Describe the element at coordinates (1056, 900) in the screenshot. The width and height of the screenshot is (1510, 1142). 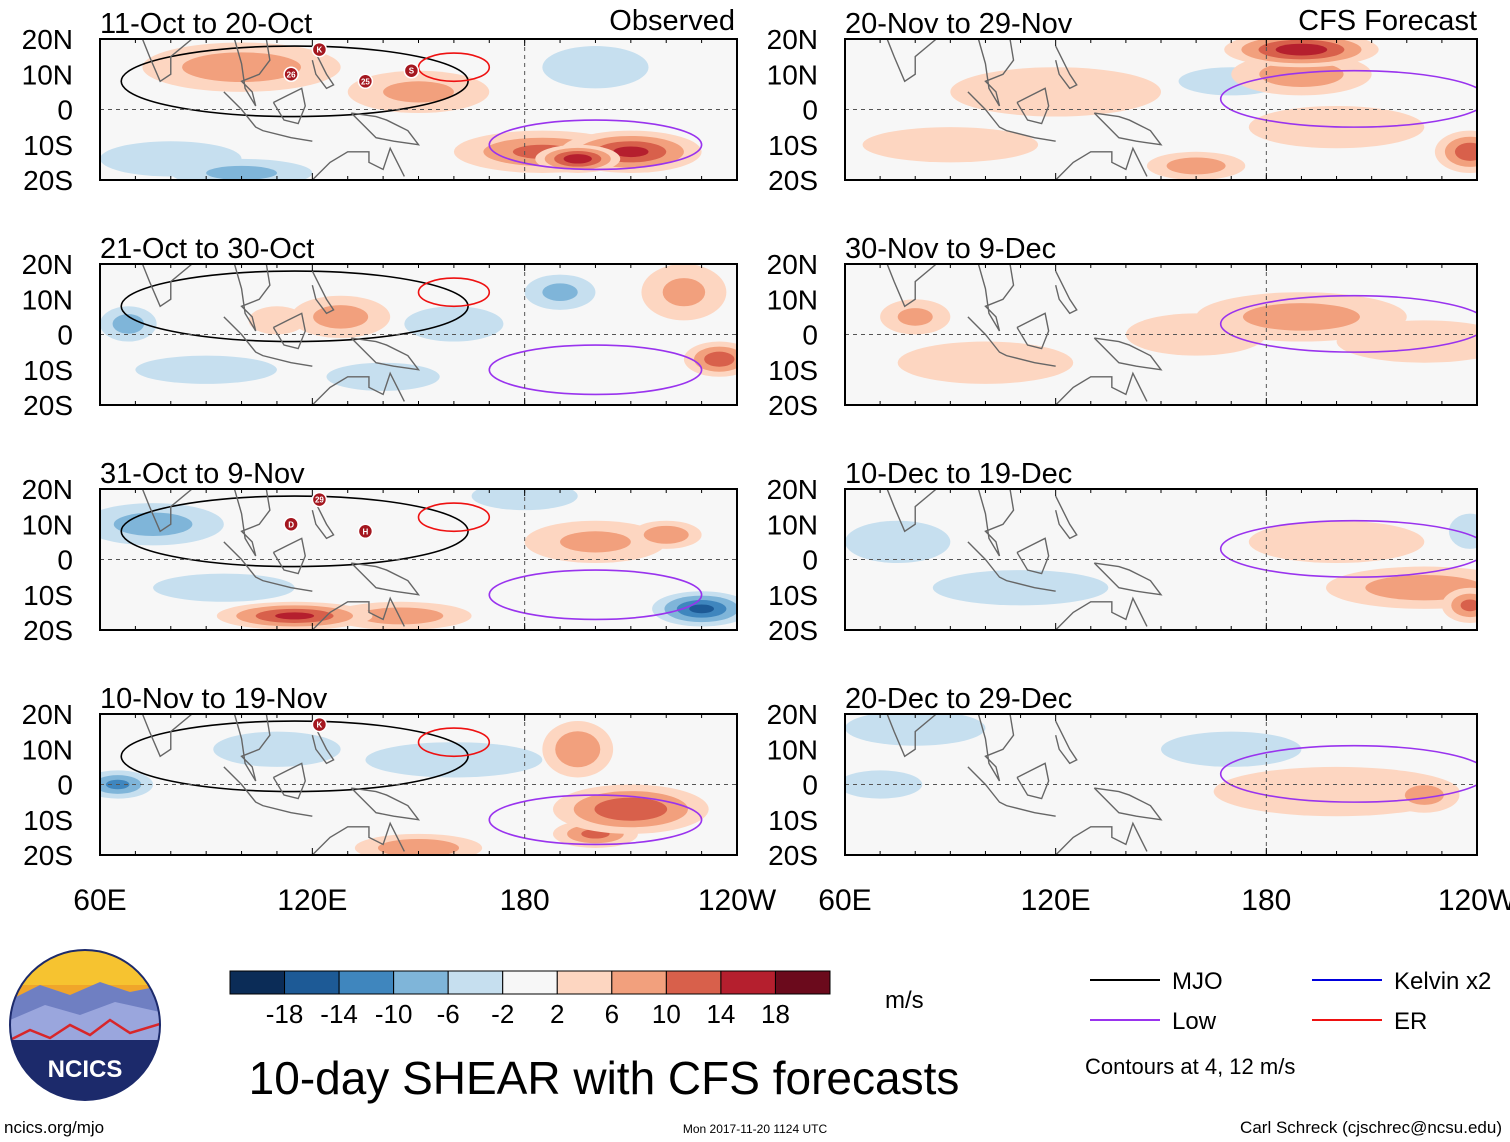
I see `x-tick-label: 120E` at that location.